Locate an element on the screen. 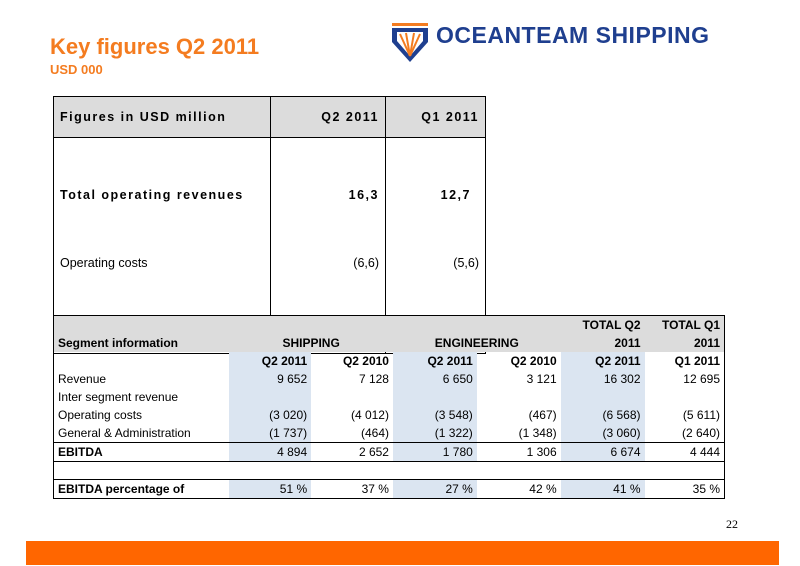 The image size is (800, 566). group-engineering: ENGINEERING is located at coordinates (476, 343).